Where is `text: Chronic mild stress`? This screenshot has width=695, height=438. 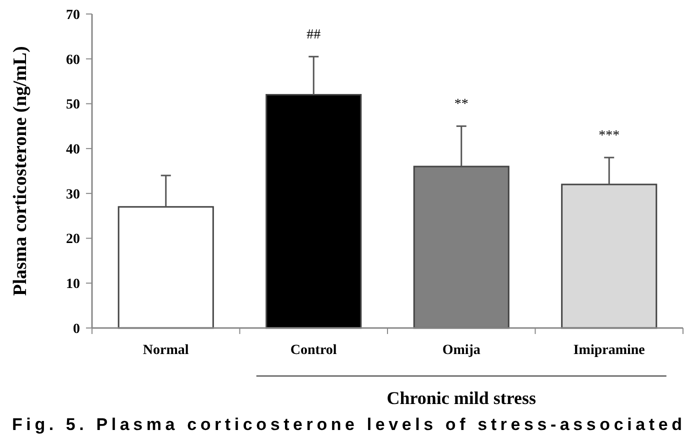 text: Chronic mild stress is located at coordinates (461, 398).